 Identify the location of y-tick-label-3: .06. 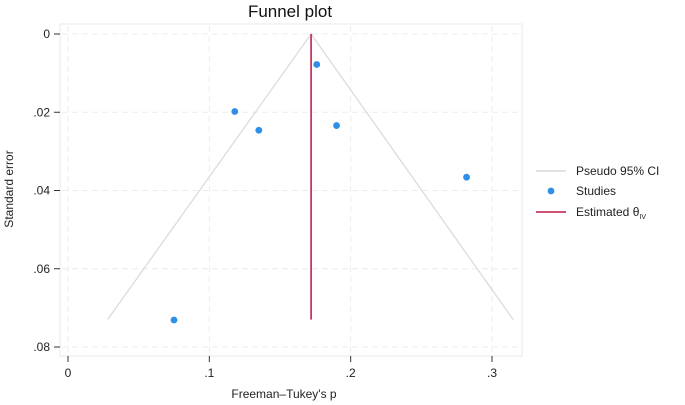
(41, 269).